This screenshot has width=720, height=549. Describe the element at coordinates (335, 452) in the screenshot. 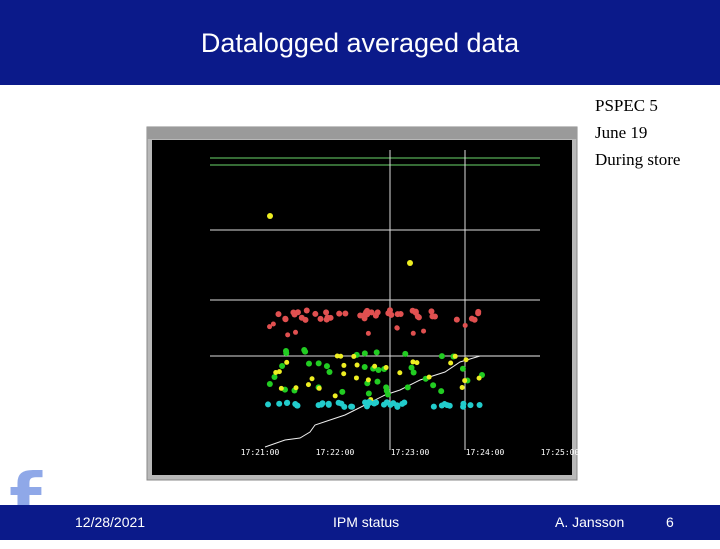

I see `time-label: 17:22:00` at that location.